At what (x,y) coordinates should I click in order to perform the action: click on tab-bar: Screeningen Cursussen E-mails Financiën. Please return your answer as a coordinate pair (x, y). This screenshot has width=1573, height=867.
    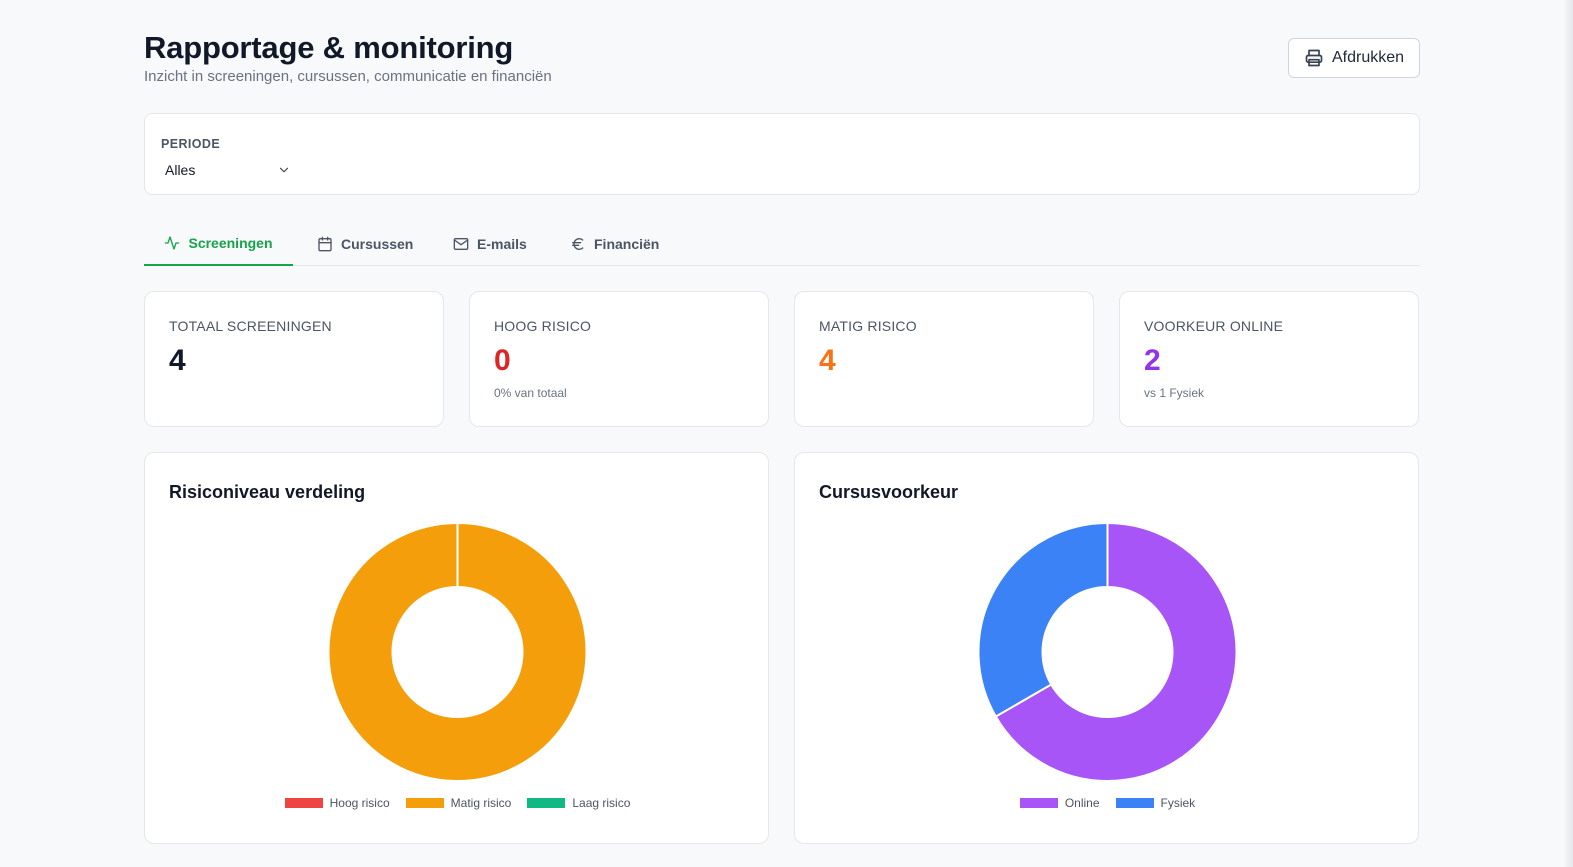
    Looking at the image, I should click on (782, 244).